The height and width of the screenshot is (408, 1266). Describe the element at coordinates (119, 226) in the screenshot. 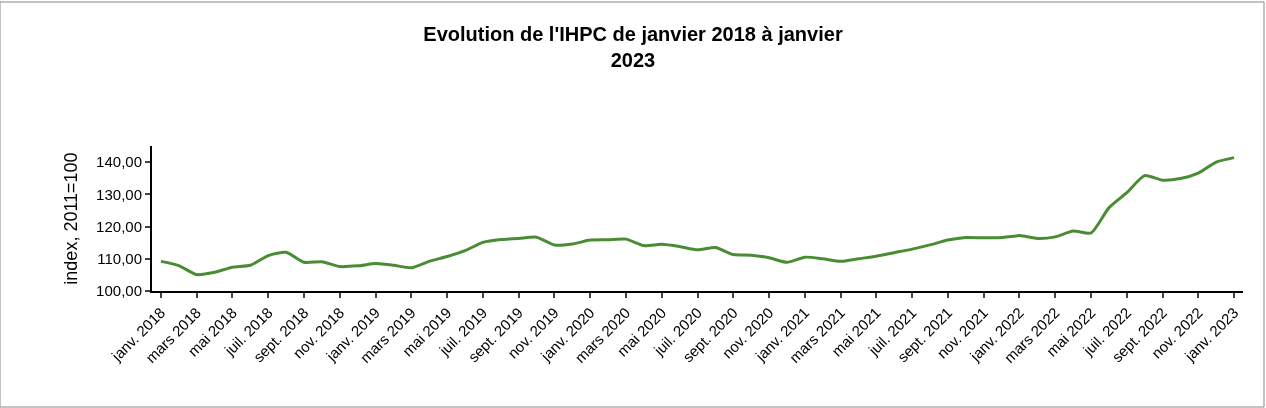

I see `y-tick-label: 120,00` at that location.